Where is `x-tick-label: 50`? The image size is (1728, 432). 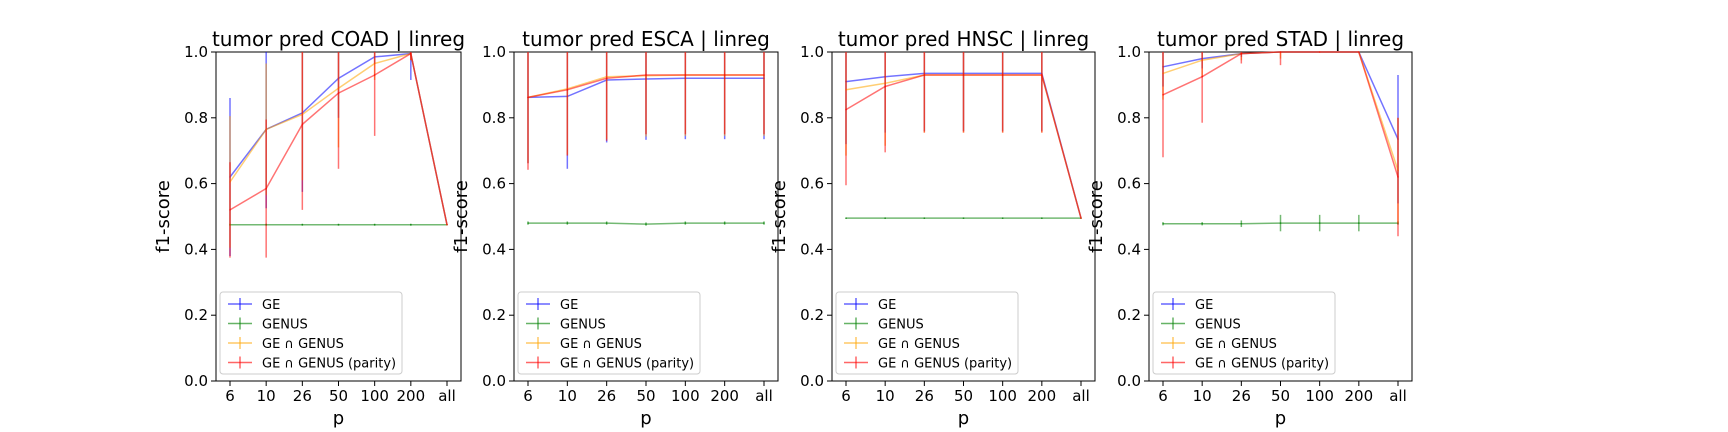 x-tick-label: 50 is located at coordinates (1280, 396).